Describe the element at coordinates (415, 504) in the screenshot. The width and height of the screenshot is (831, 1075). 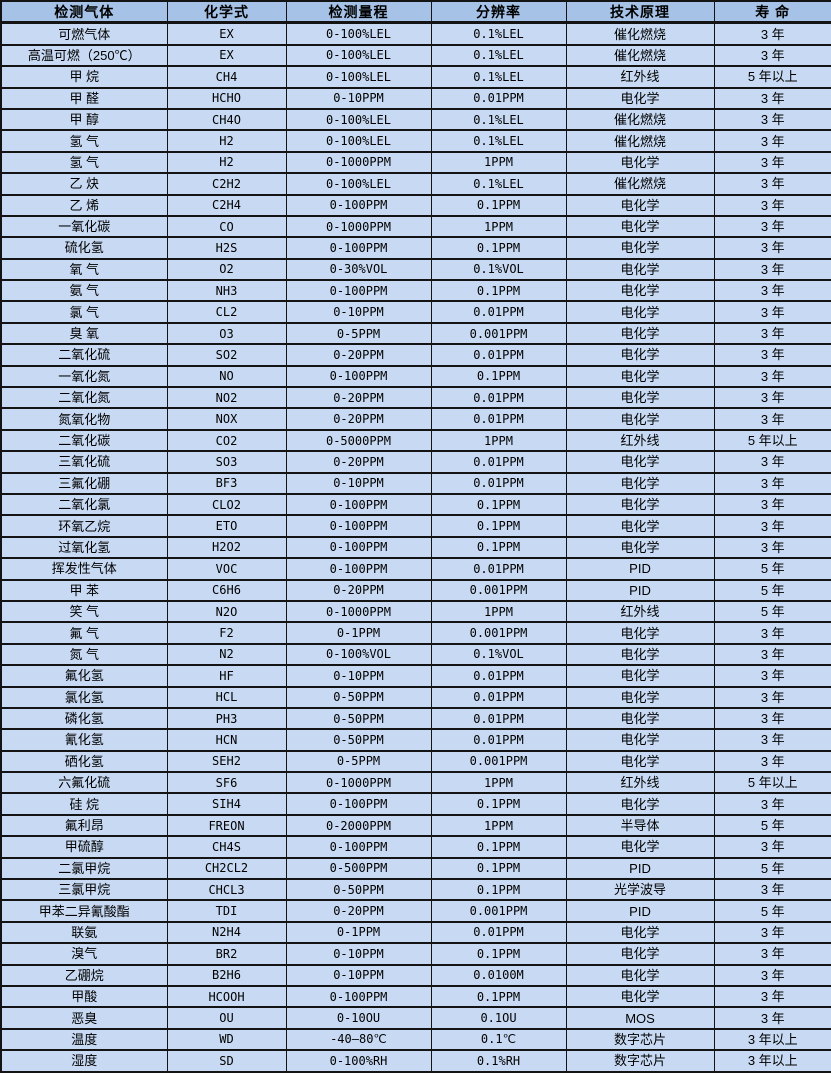
I see `table-row: 二氧化氯 CLO2 0-100PPM 0.1PPM 电化学 3 年` at that location.